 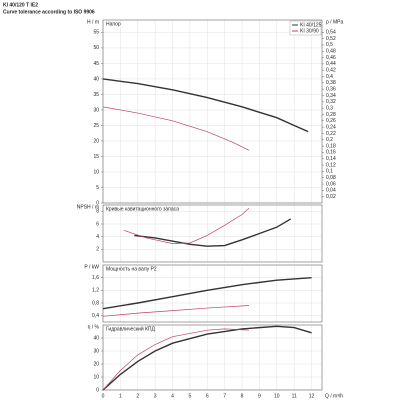 I want to click on y2-tick-label: 0,36, so click(x=331, y=90).